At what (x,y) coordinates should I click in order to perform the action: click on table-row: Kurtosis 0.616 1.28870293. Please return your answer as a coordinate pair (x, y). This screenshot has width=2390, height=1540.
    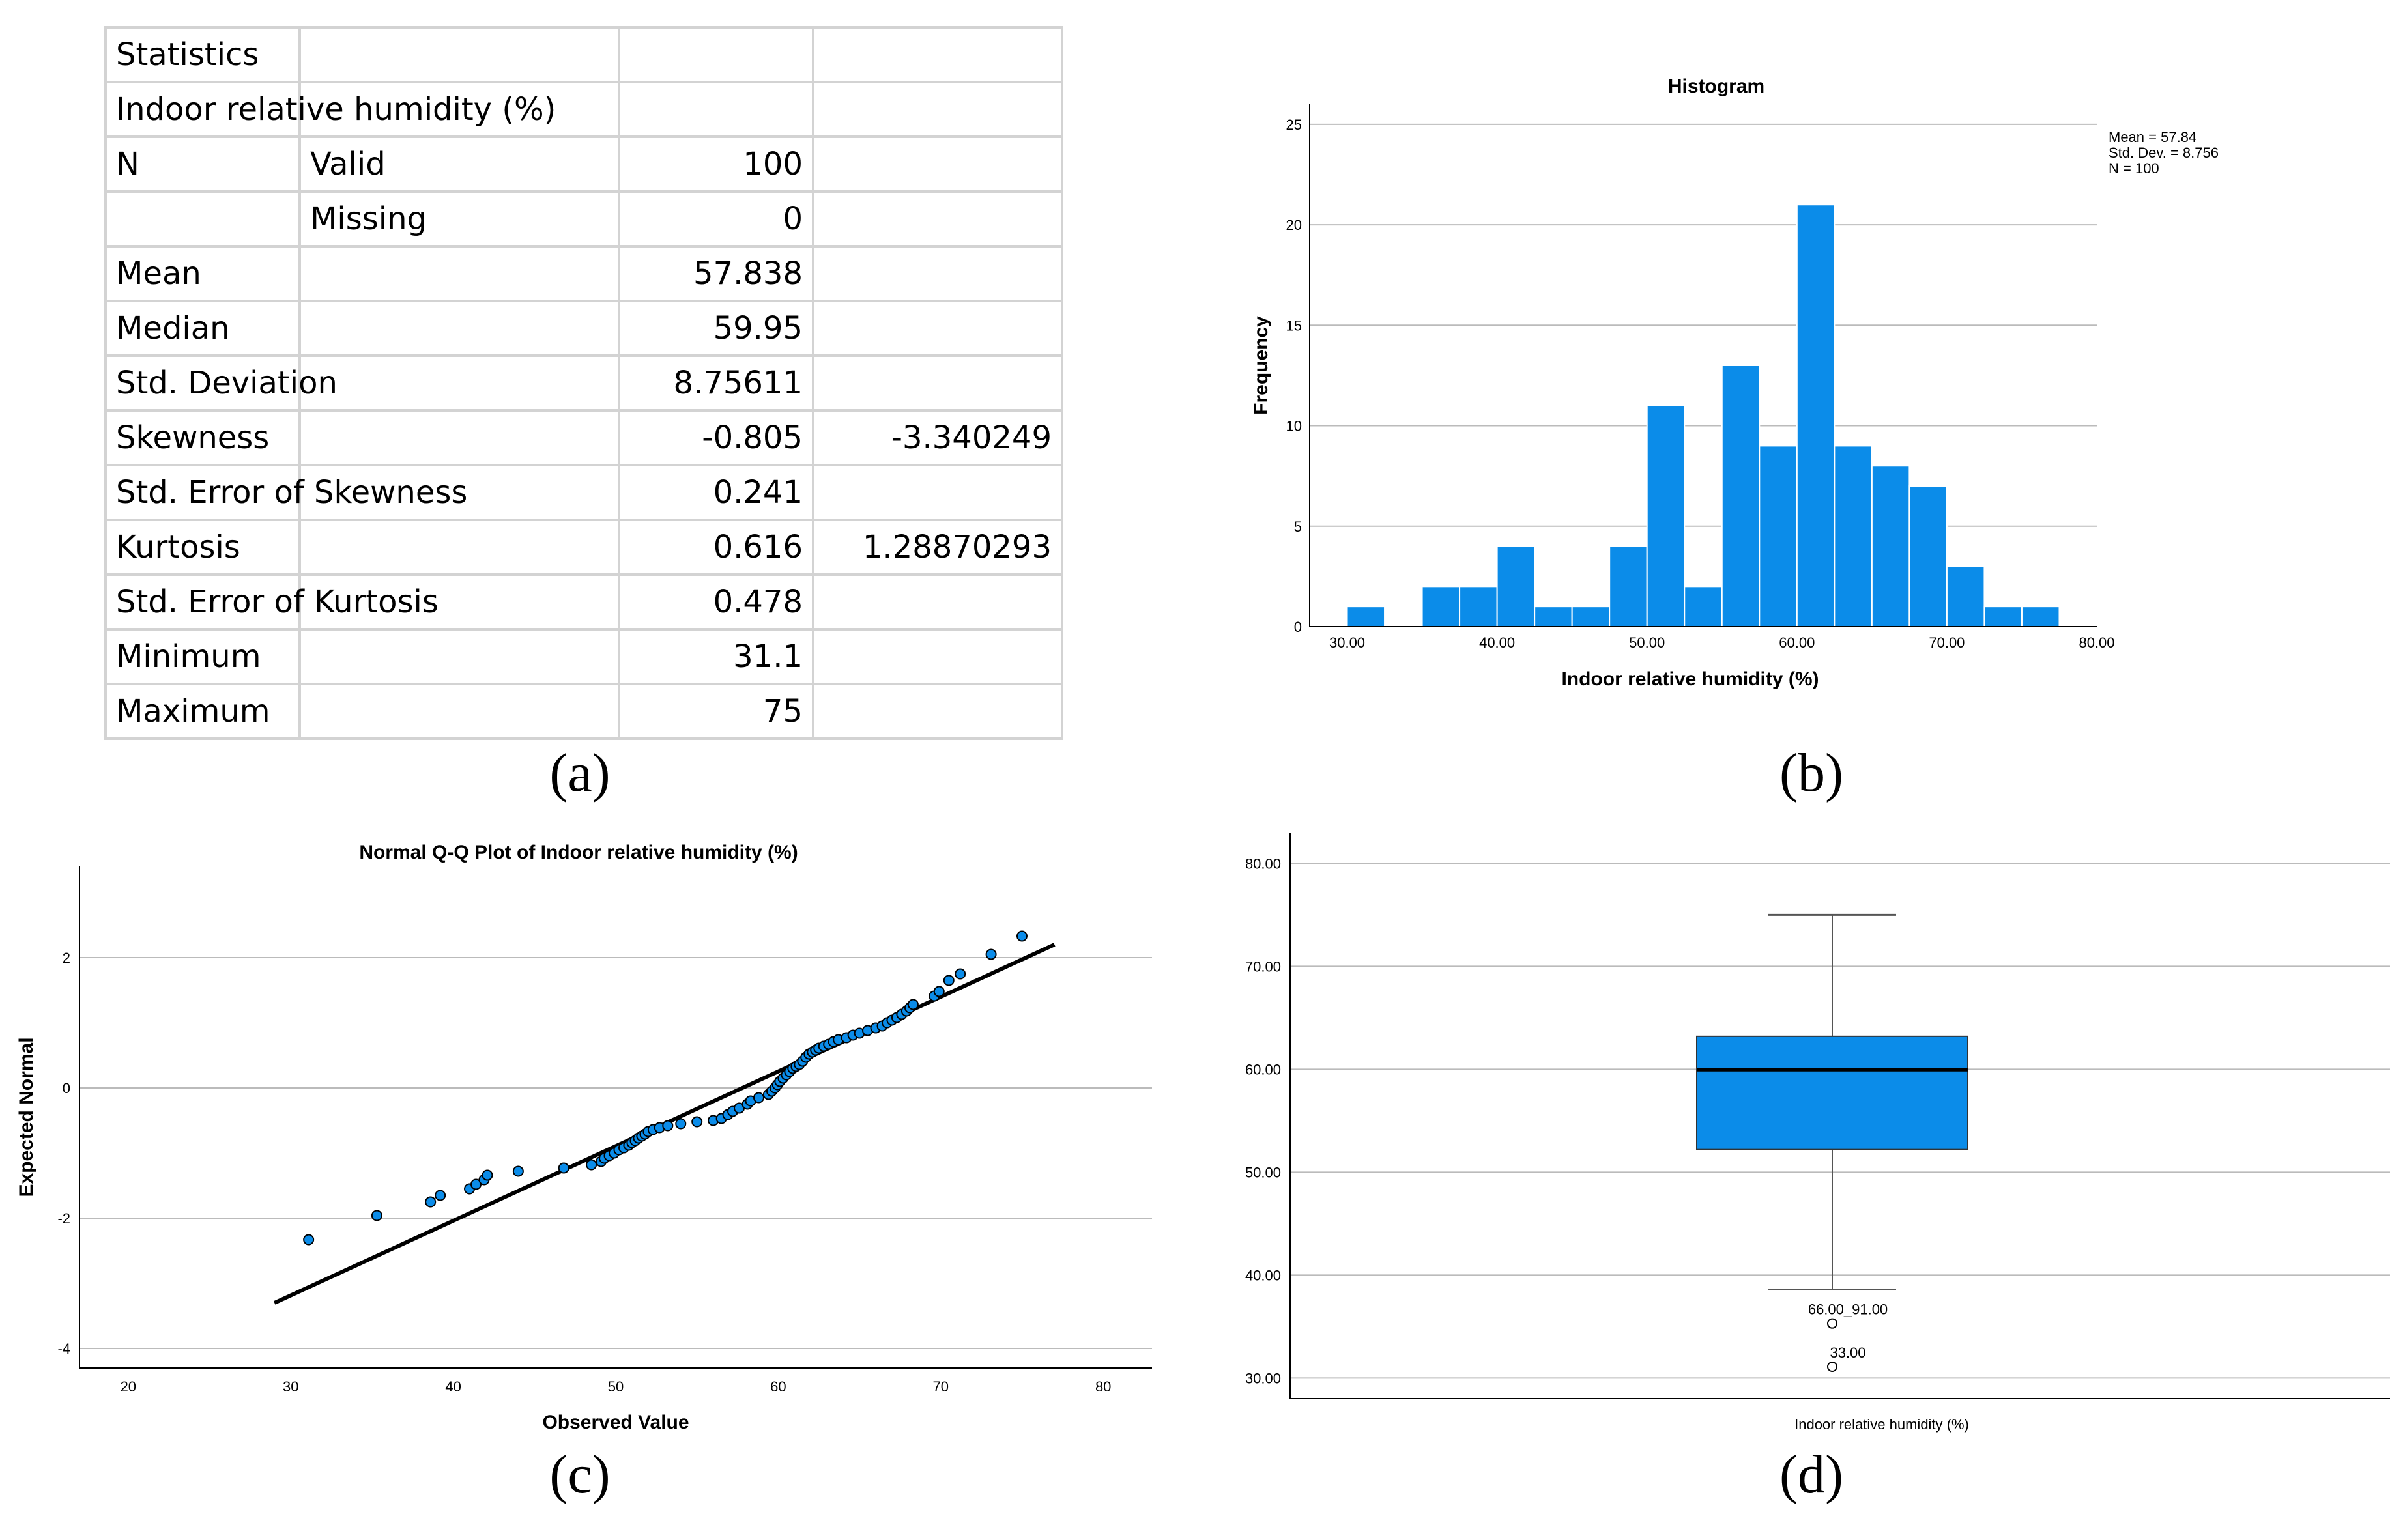
    Looking at the image, I should click on (583, 547).